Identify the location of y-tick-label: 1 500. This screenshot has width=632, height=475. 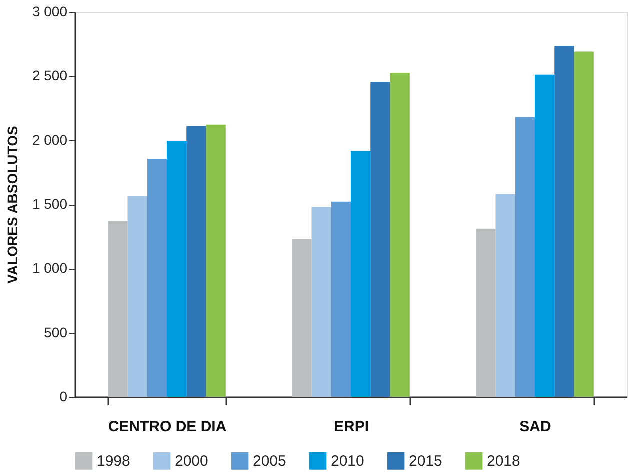
(50, 204).